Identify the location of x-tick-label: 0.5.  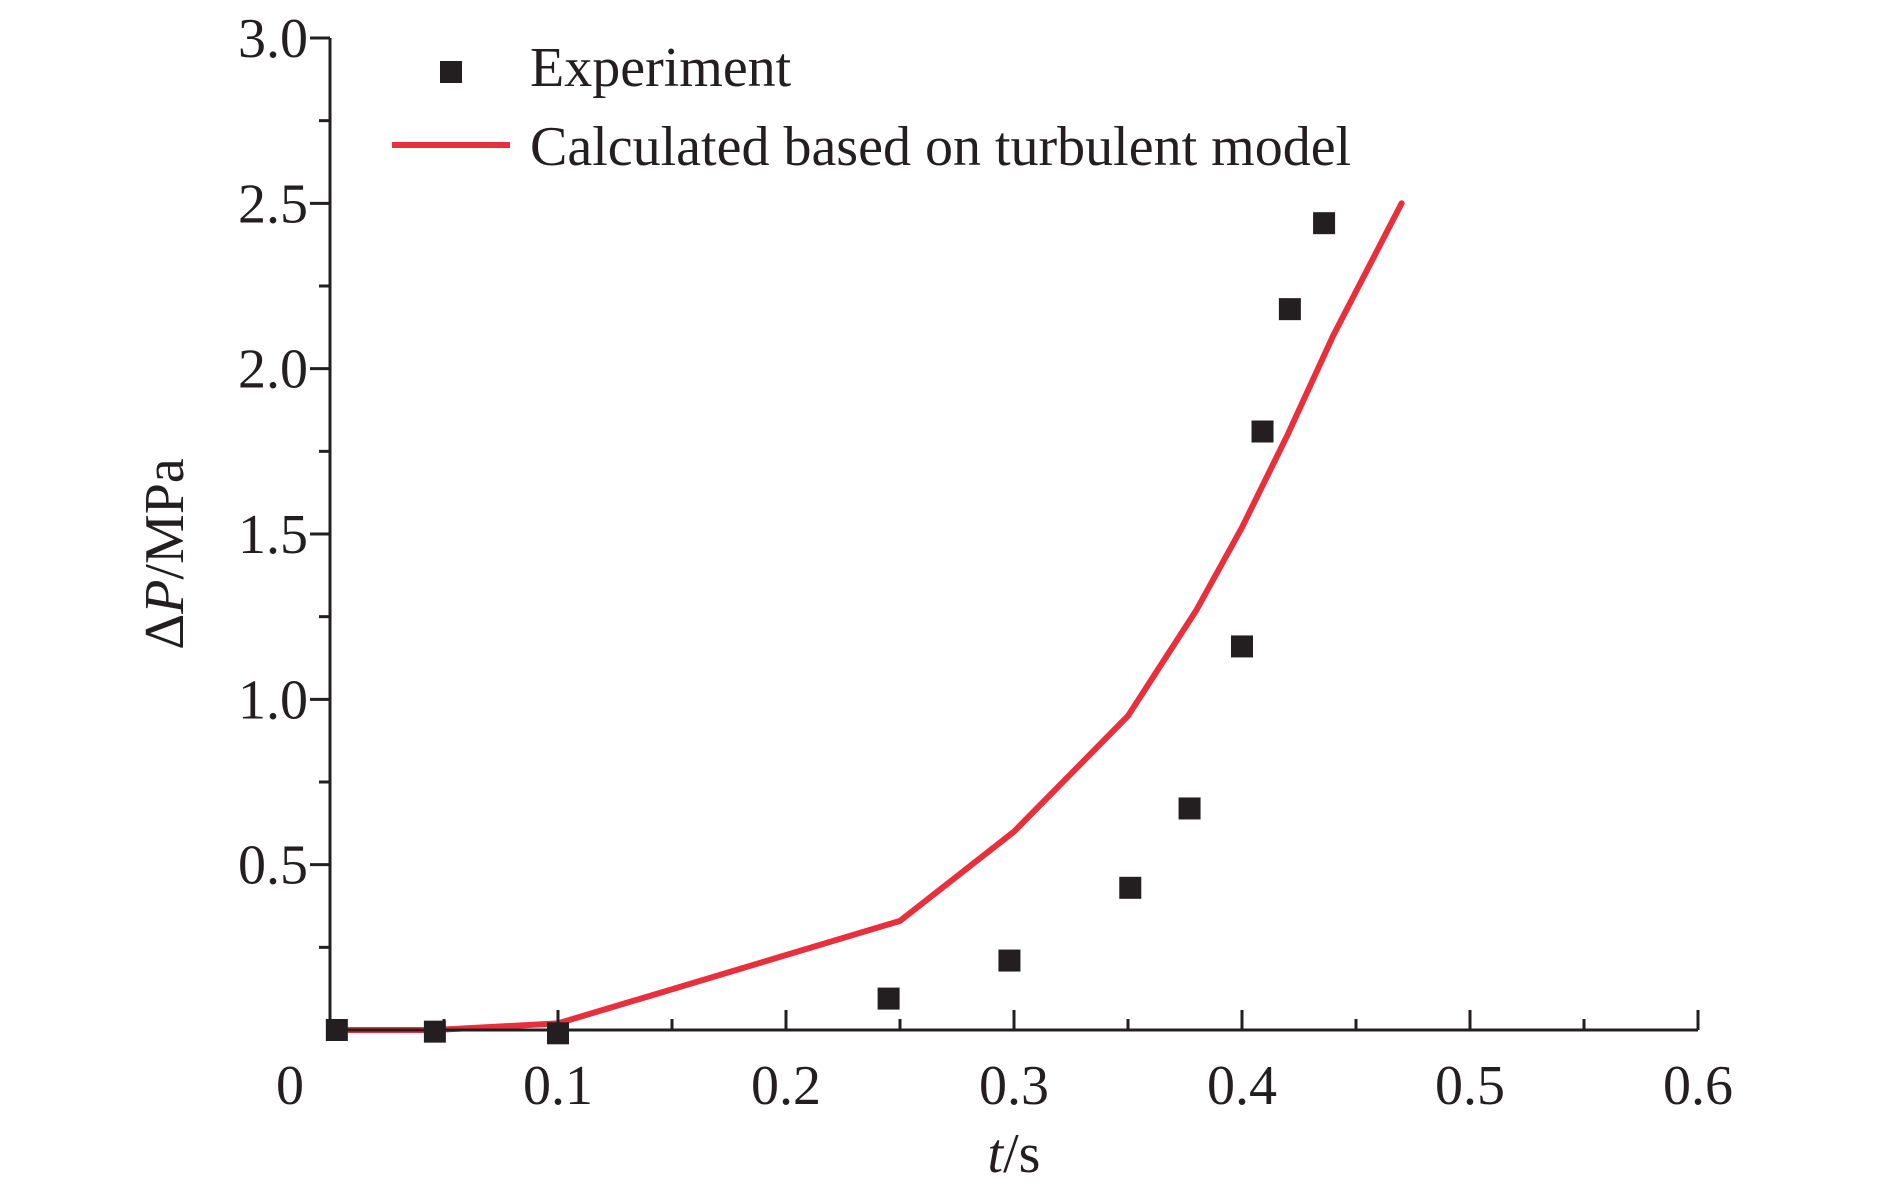
(1470, 1086).